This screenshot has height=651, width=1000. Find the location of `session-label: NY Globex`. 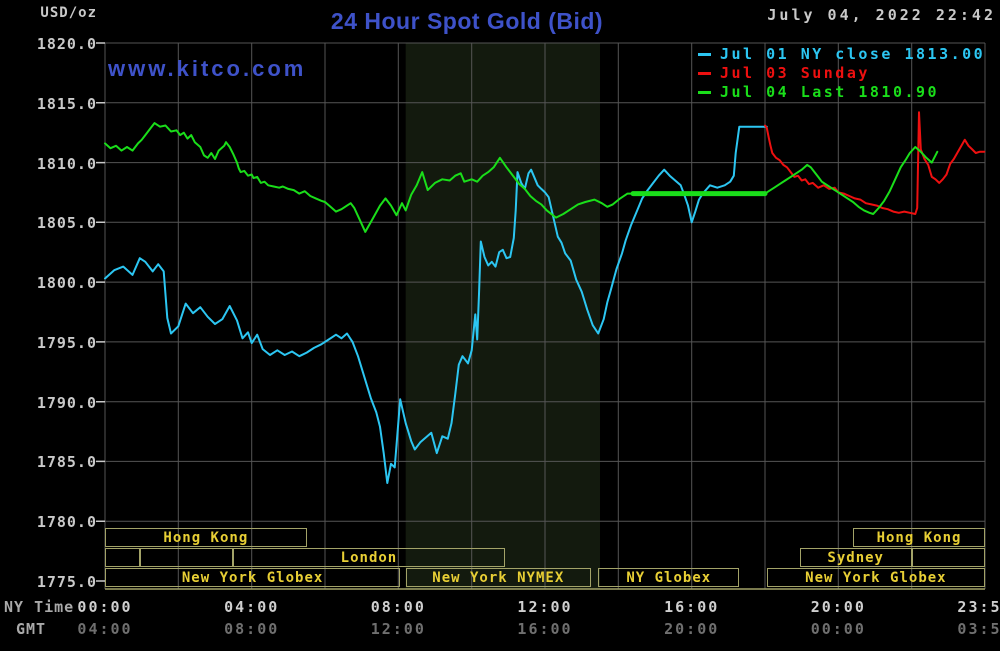

session-label: NY Globex is located at coordinates (669, 577).